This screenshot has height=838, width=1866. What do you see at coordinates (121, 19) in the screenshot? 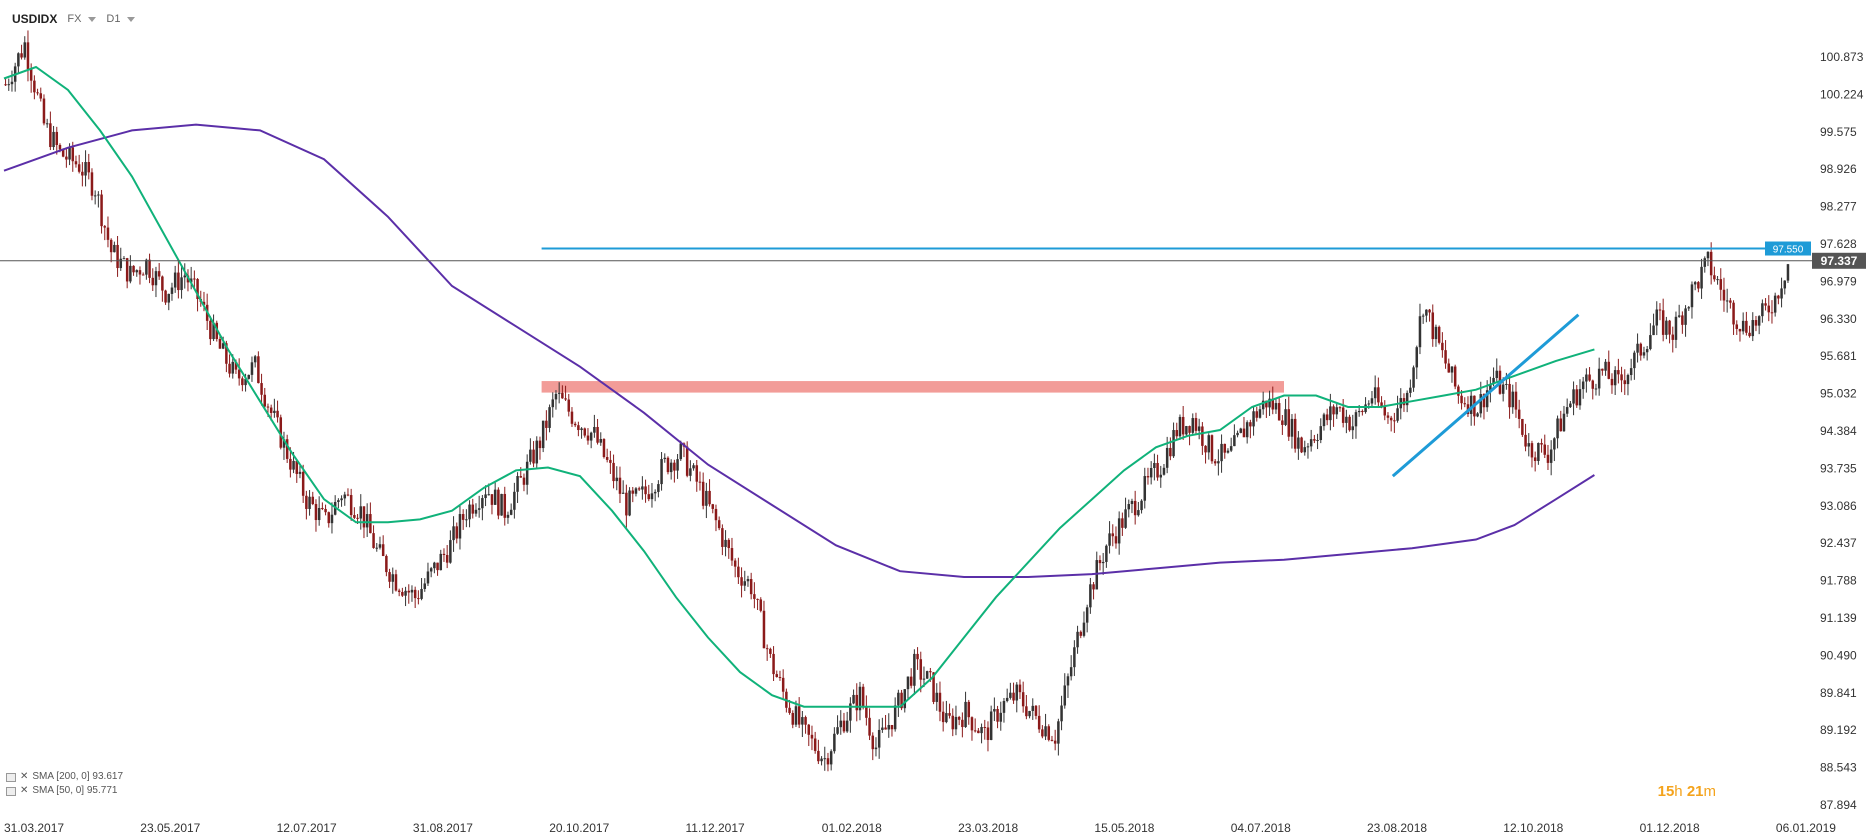
I see `timeframe-dropdown: D1` at bounding box center [121, 19].